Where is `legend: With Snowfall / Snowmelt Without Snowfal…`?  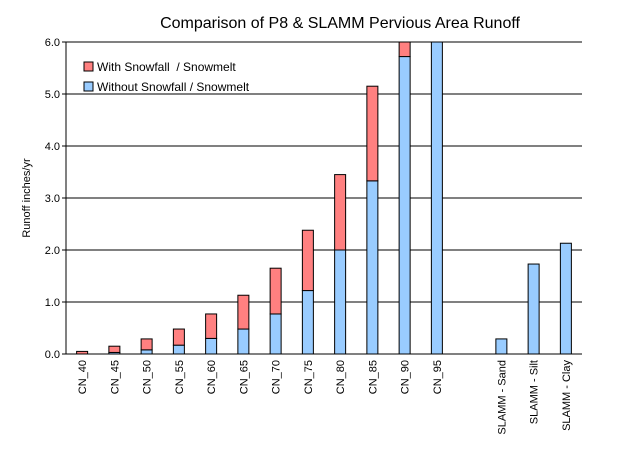 legend: With Snowfall / Snowmelt Without Snowfal… is located at coordinates (166, 77).